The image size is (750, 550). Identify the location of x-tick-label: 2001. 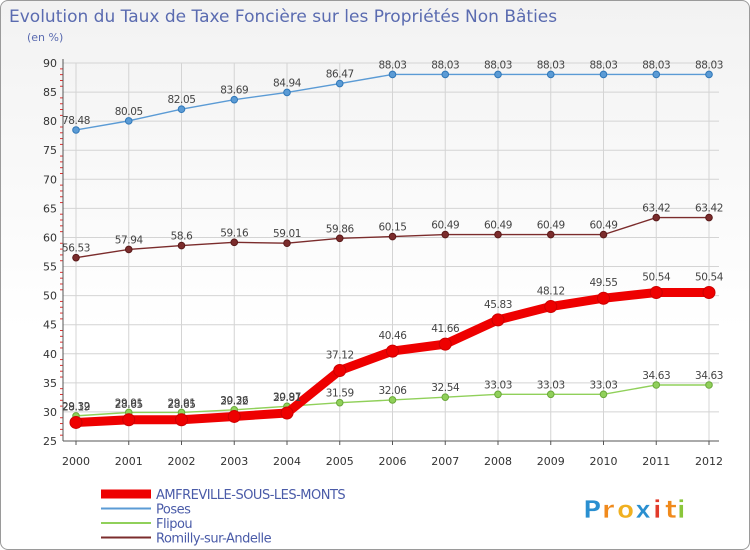
(129, 461).